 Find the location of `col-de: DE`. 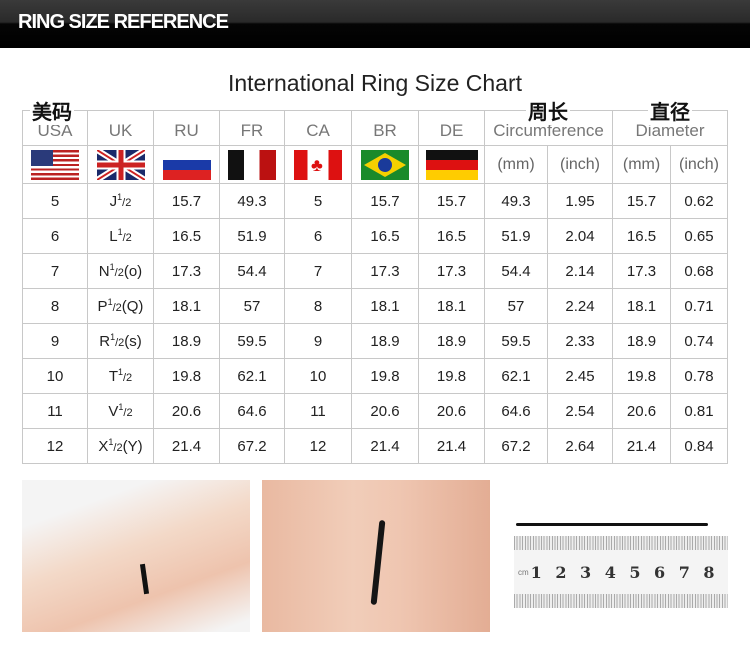

col-de: DE is located at coordinates (451, 128).